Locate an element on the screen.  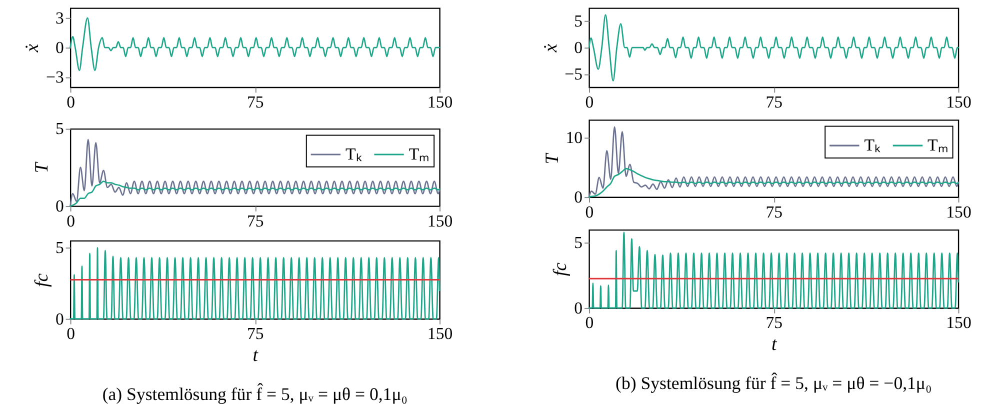
y-tick-label: 3 is located at coordinates (59, 18).